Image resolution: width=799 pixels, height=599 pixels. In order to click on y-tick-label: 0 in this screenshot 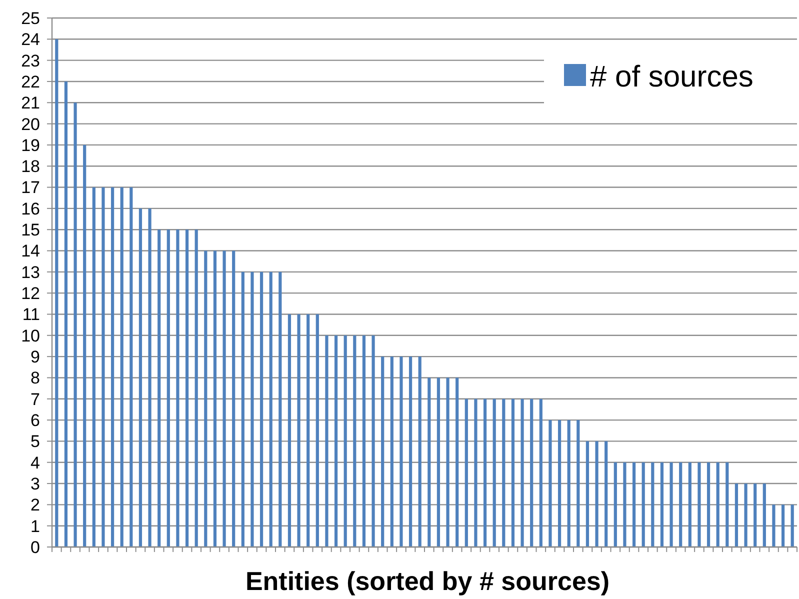, I will do `click(35, 547)`.